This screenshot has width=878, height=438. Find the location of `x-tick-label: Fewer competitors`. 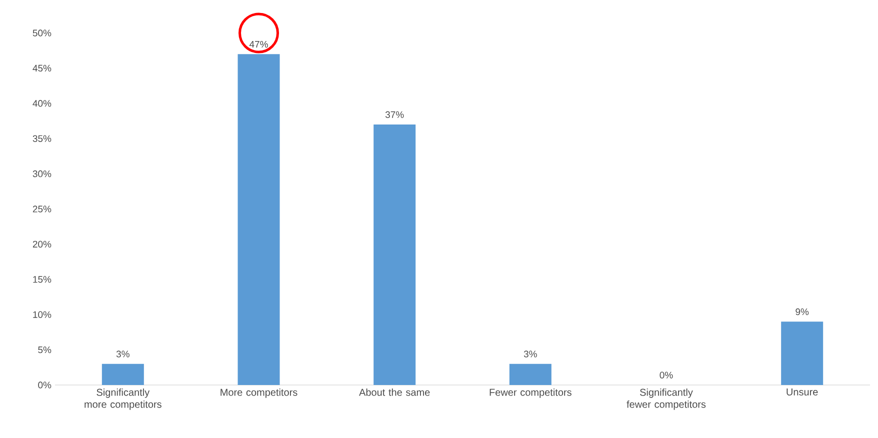

x-tick-label: Fewer competitors is located at coordinates (531, 393).